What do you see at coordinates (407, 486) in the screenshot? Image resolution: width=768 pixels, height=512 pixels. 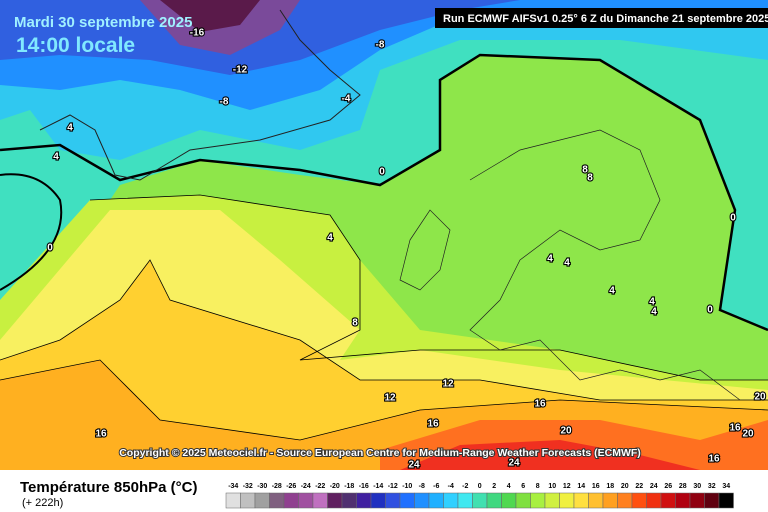 I see `legend-label: -10` at bounding box center [407, 486].